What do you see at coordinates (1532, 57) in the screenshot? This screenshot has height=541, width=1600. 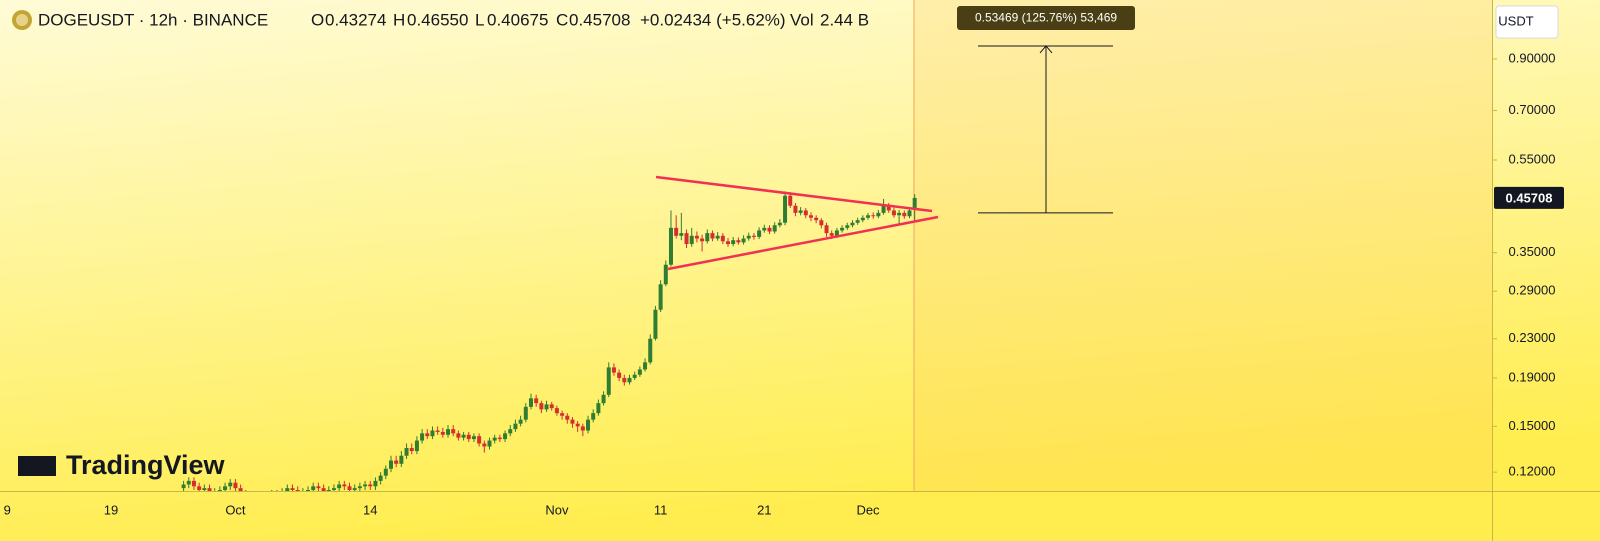 I see `y-tick-label: 0.90000` at bounding box center [1532, 57].